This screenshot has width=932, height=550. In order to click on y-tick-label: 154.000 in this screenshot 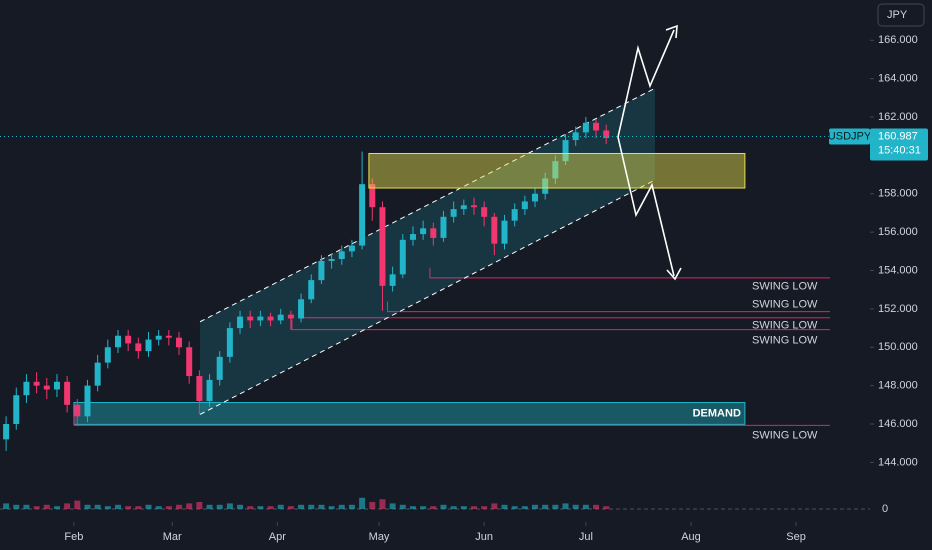, I will do `click(898, 270)`.